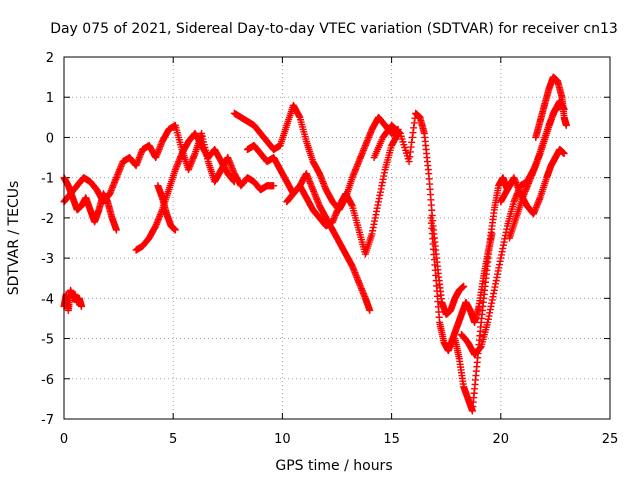 The height and width of the screenshot is (480, 640). What do you see at coordinates (173, 439) in the screenshot?
I see `x-tick-label: 5` at bounding box center [173, 439].